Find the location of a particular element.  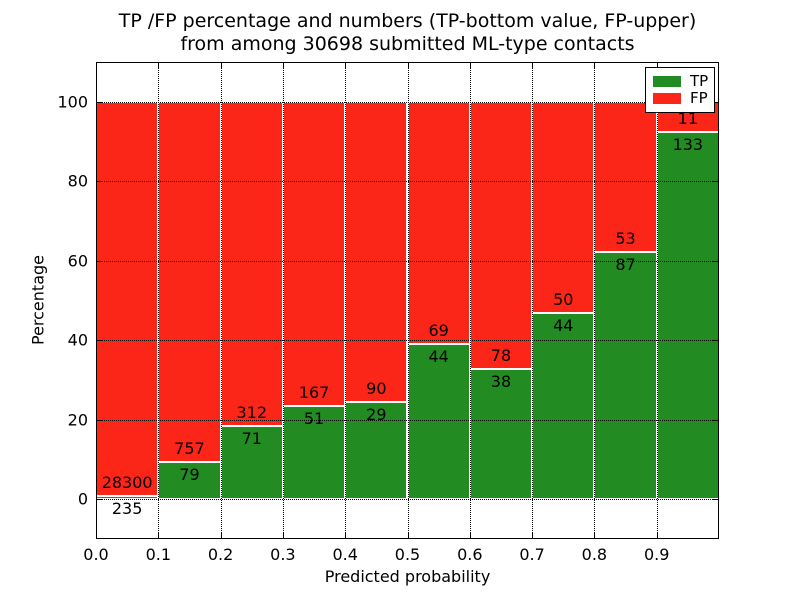

fp-count-label: 78 is located at coordinates (501, 356).